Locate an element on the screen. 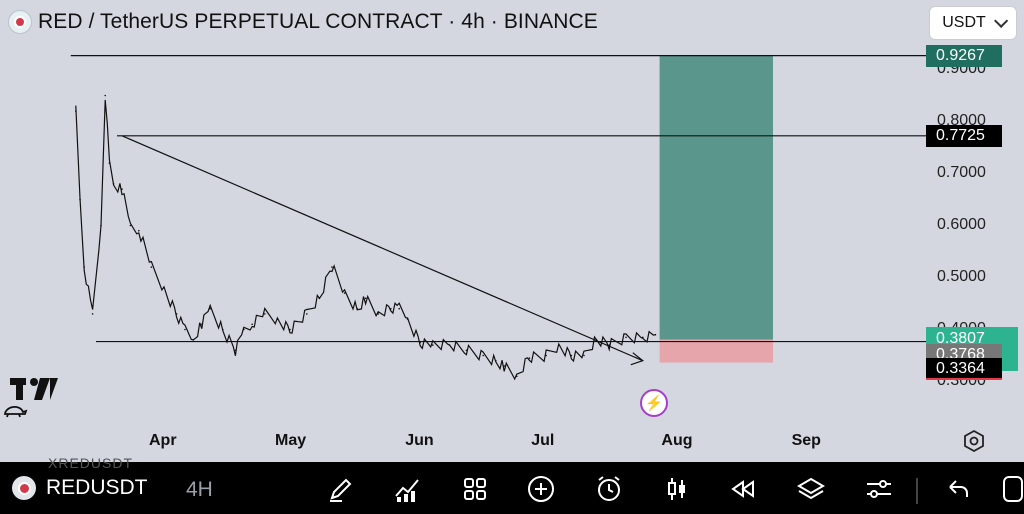 This screenshot has width=1024, height=514. menu-edge-icon is located at coordinates (1010, 489).